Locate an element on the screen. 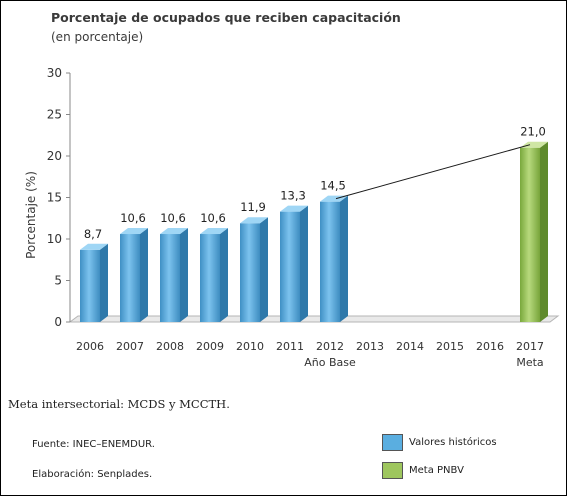 This screenshot has height=496, width=567. x-tick-label: 2016 is located at coordinates (490, 346).